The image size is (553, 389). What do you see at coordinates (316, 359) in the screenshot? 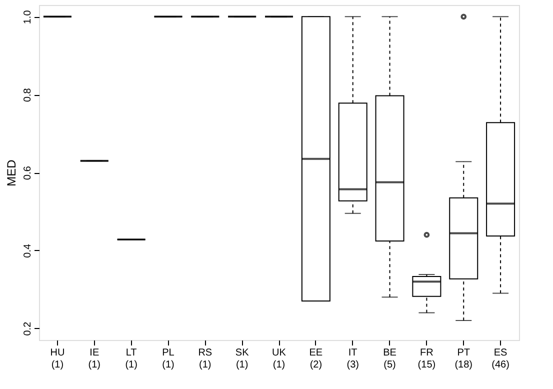
I see `x-tick-label: EE (2)` at bounding box center [316, 359].